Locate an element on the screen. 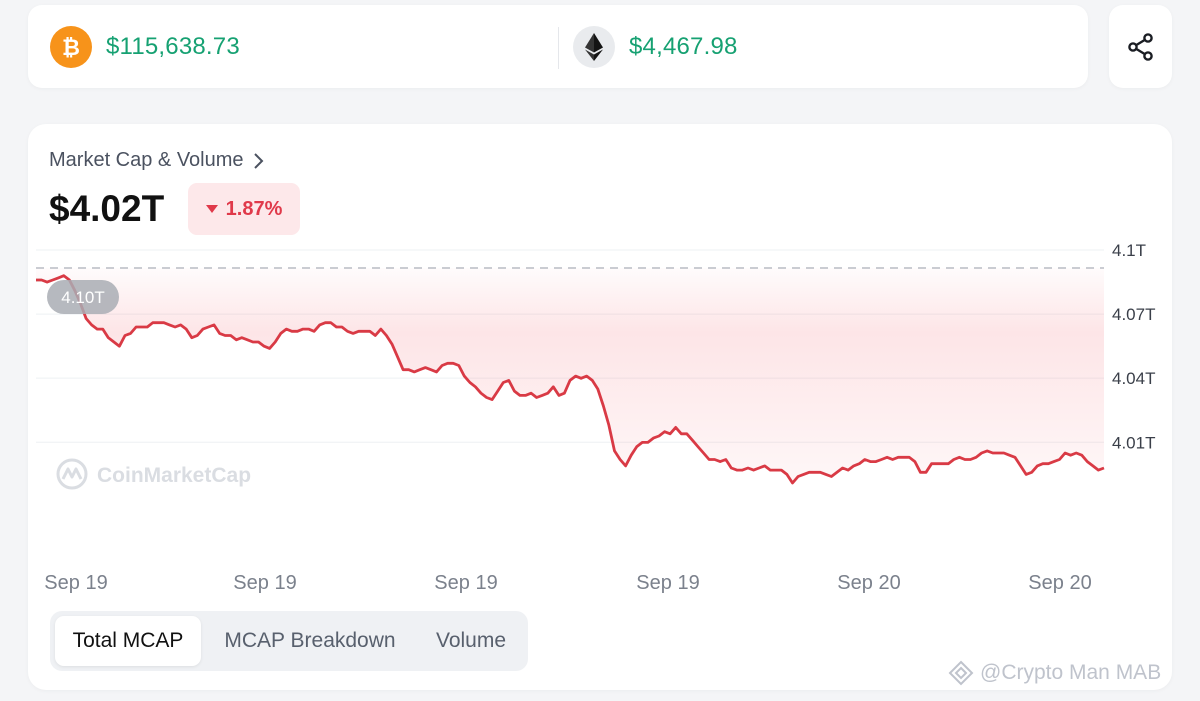  share-button is located at coordinates (1140, 46).